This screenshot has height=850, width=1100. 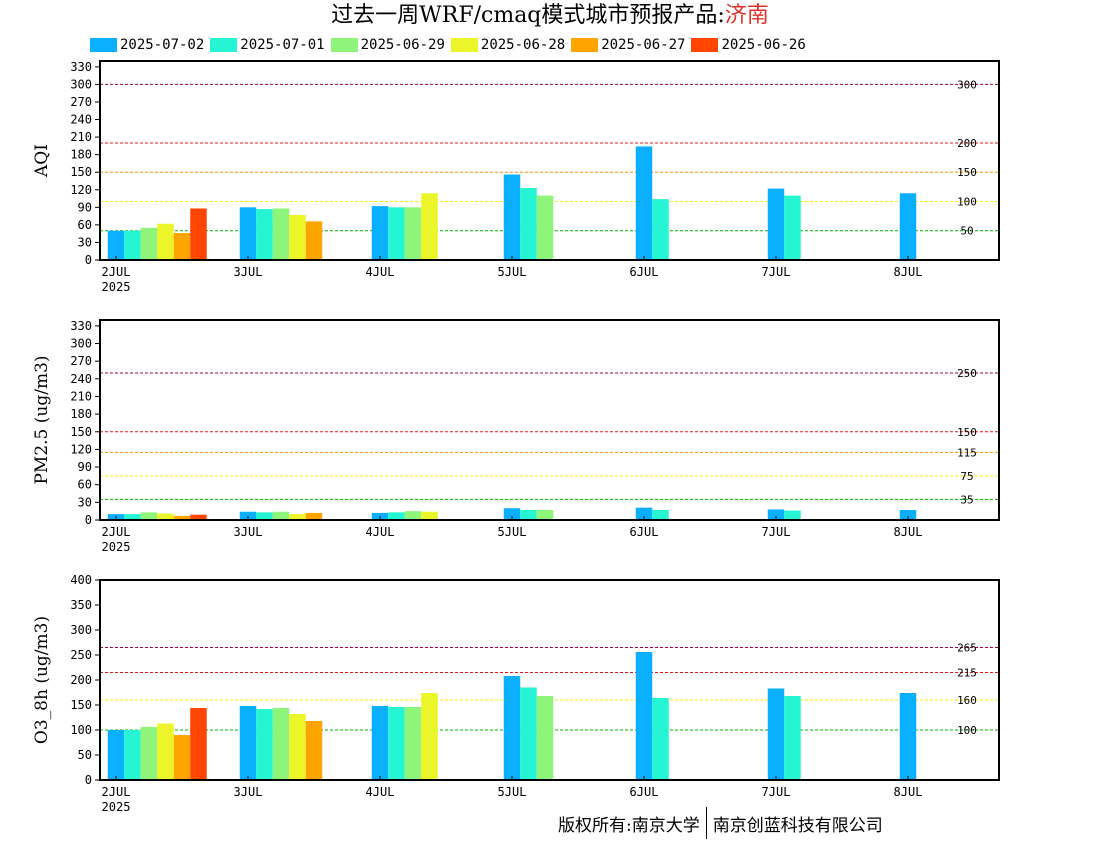 I want to click on y-tick-label: 250, so click(x=81, y=655).